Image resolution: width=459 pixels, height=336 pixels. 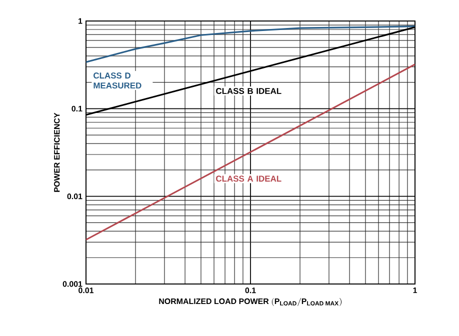 What do you see at coordinates (250, 302) in the screenshot?
I see `x-axis-title: $\text{NORMALIZED LOAD POWER }(\text{P}_{\text{LOAD}}/\text{P}_{\text{LOAD MAX}})$` at bounding box center [250, 302].